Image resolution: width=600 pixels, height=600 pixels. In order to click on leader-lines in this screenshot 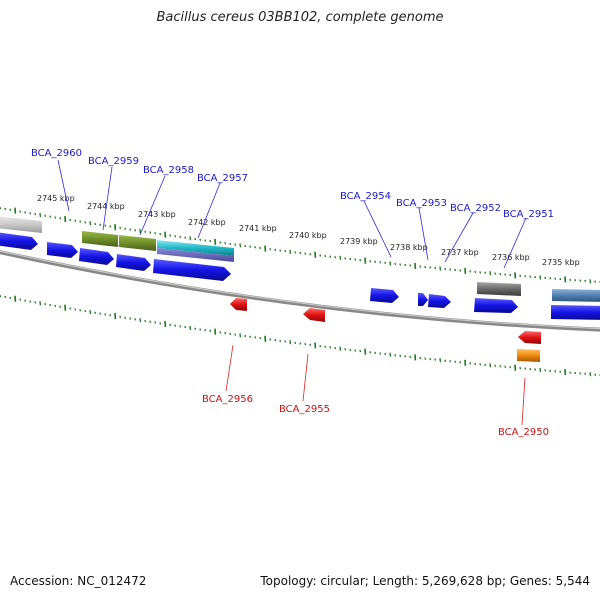, I will do `click(292, 214)`.